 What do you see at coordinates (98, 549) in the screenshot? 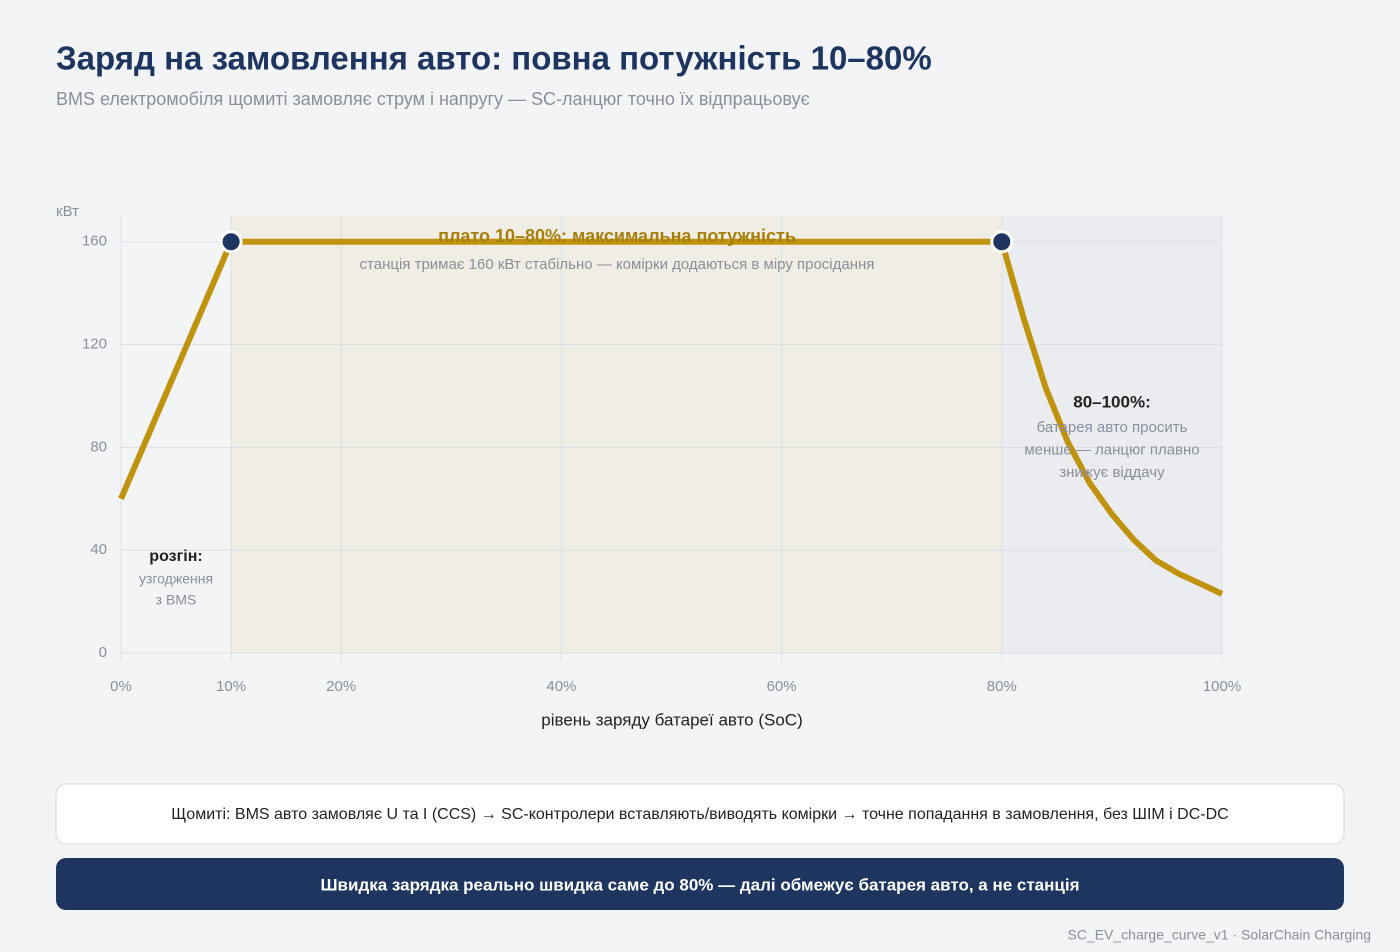
I see `y-tick-label: 40` at bounding box center [98, 549].